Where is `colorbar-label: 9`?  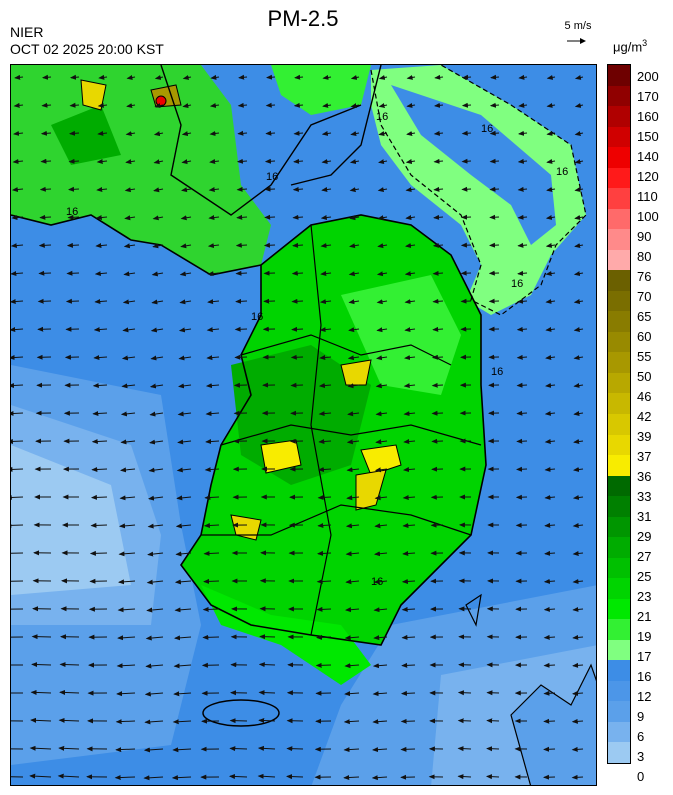 colorbar-label: 9 is located at coordinates (641, 716).